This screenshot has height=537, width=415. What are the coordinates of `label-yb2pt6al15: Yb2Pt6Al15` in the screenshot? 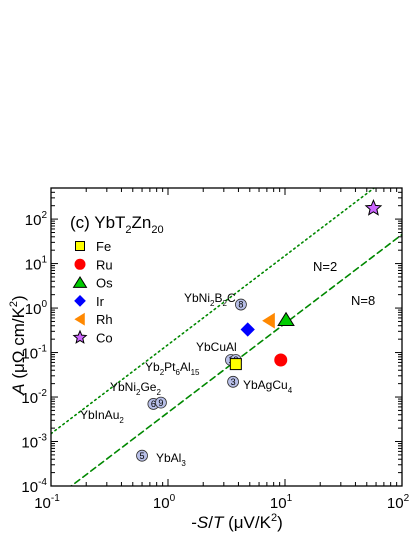 It's located at (172, 368).